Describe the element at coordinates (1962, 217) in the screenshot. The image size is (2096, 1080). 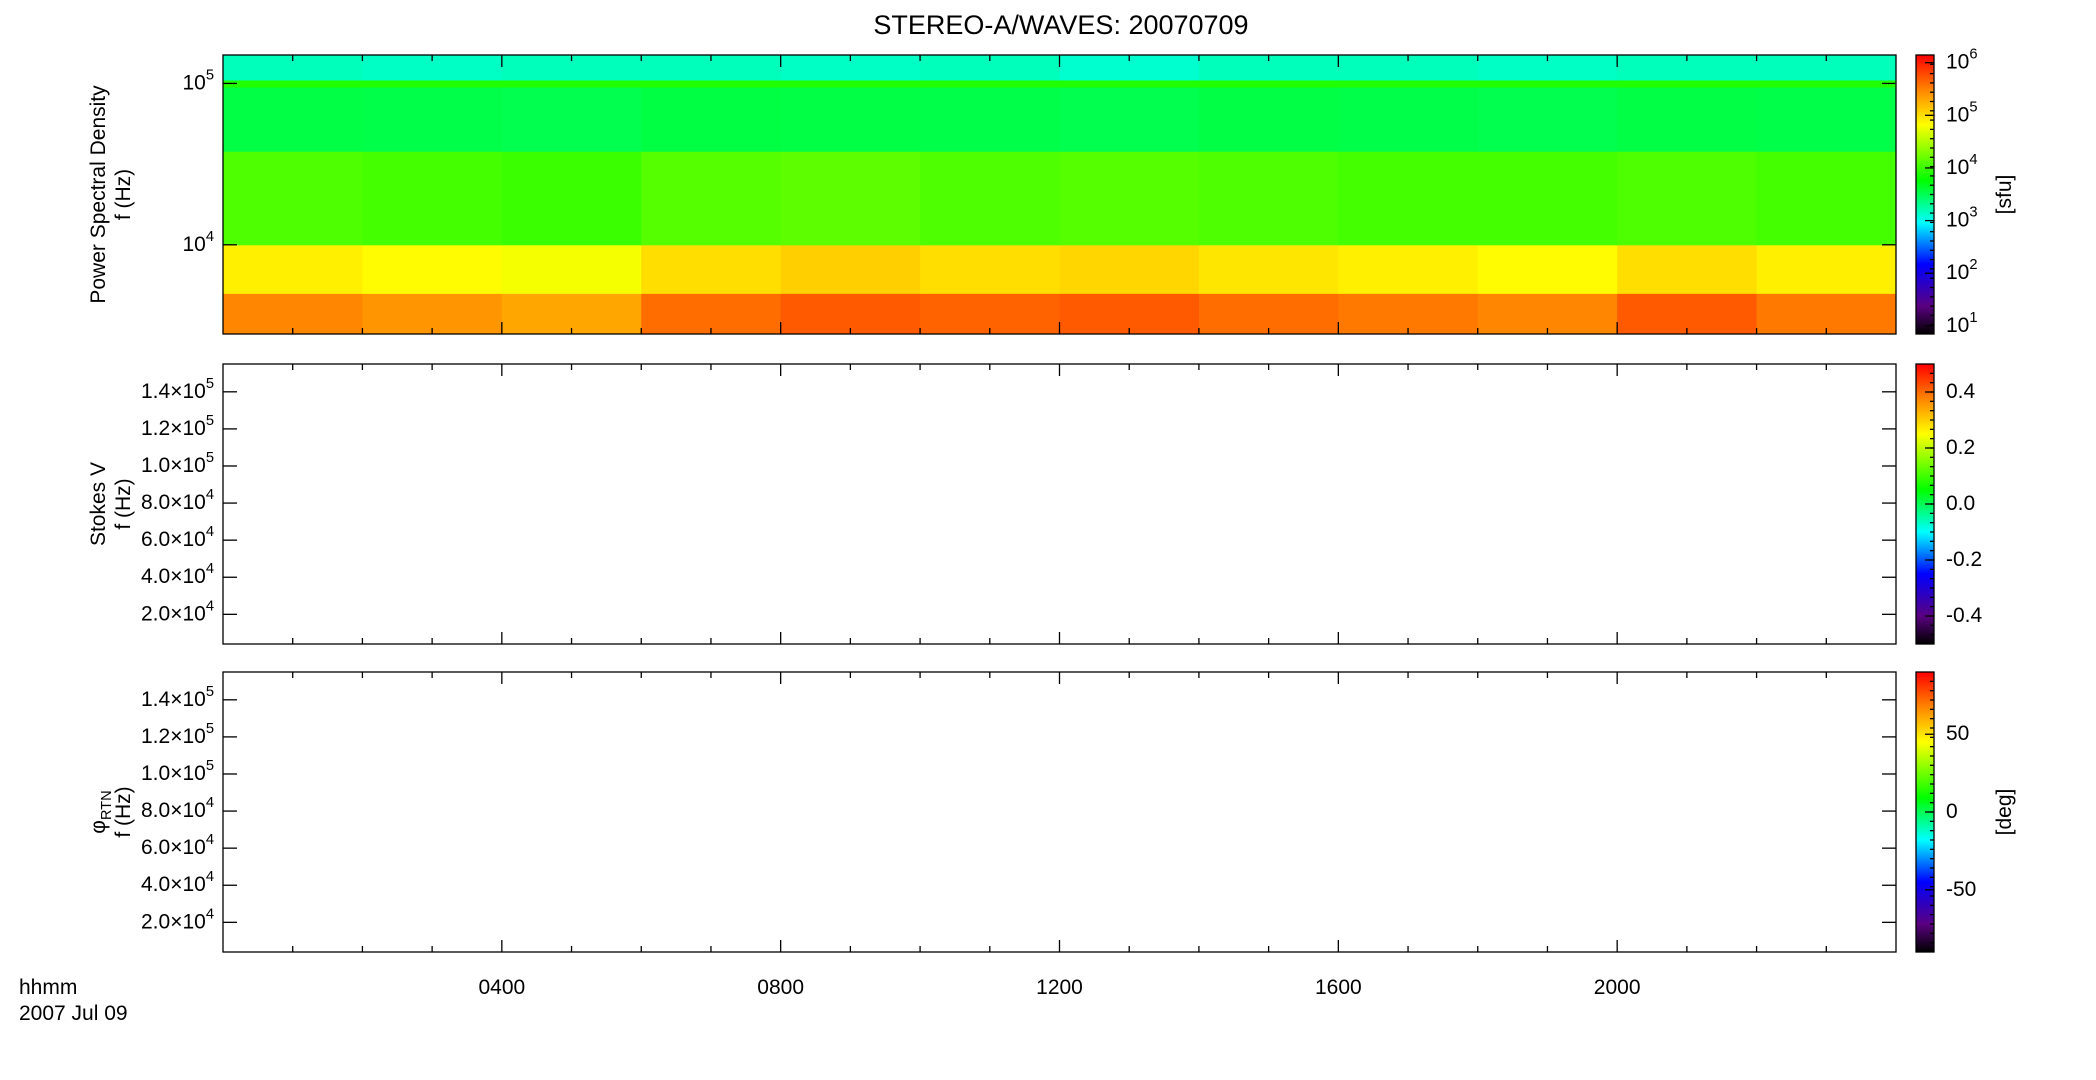
I see `colorbar-tick-label: 10³` at that location.